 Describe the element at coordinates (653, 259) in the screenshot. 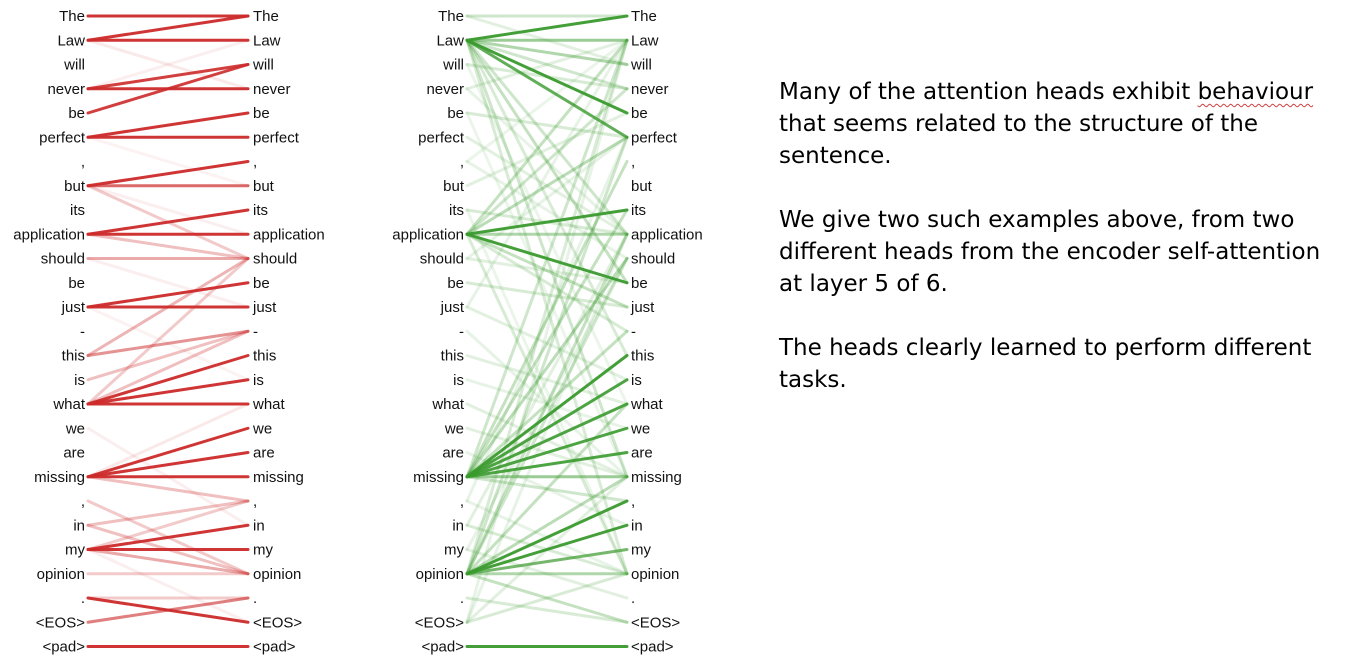

I see `token-right-green: should` at that location.